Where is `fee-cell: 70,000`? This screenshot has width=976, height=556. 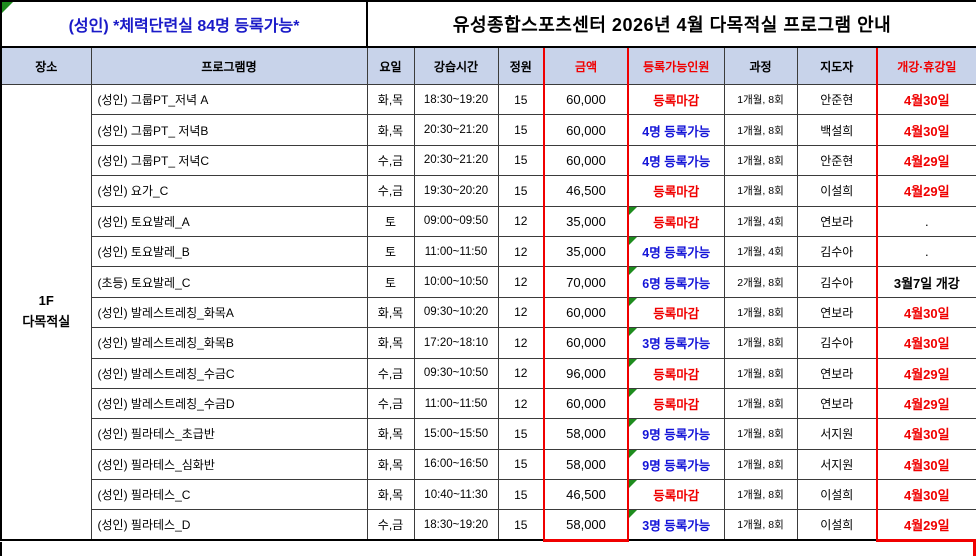 fee-cell: 70,000 is located at coordinates (586, 282).